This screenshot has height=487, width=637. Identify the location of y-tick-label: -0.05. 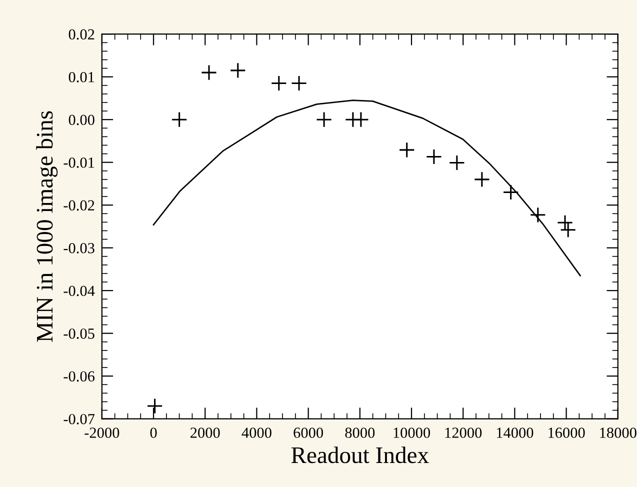
(79, 333).